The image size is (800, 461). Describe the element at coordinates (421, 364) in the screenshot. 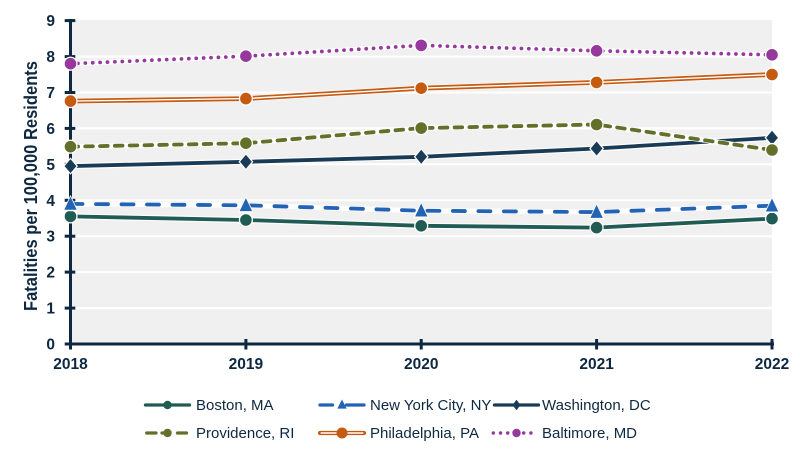

I see `svg-text: 2020` at that location.